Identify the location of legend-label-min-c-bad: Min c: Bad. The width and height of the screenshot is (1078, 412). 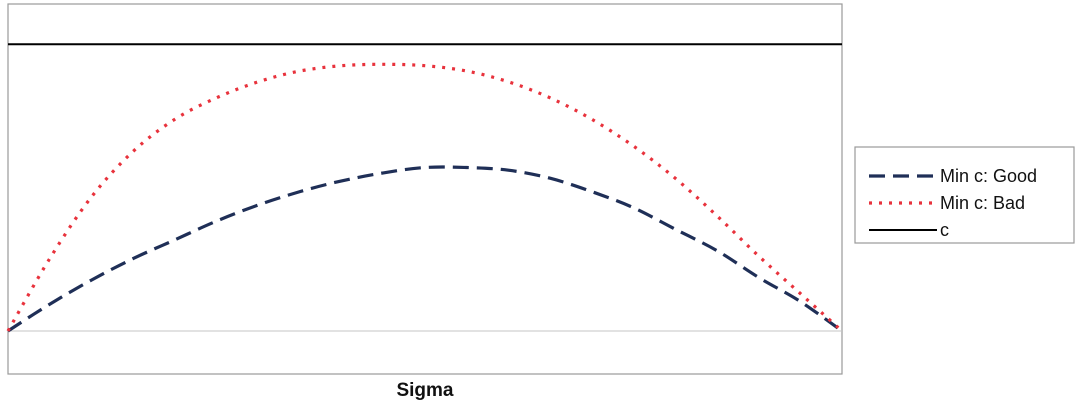
(982, 203).